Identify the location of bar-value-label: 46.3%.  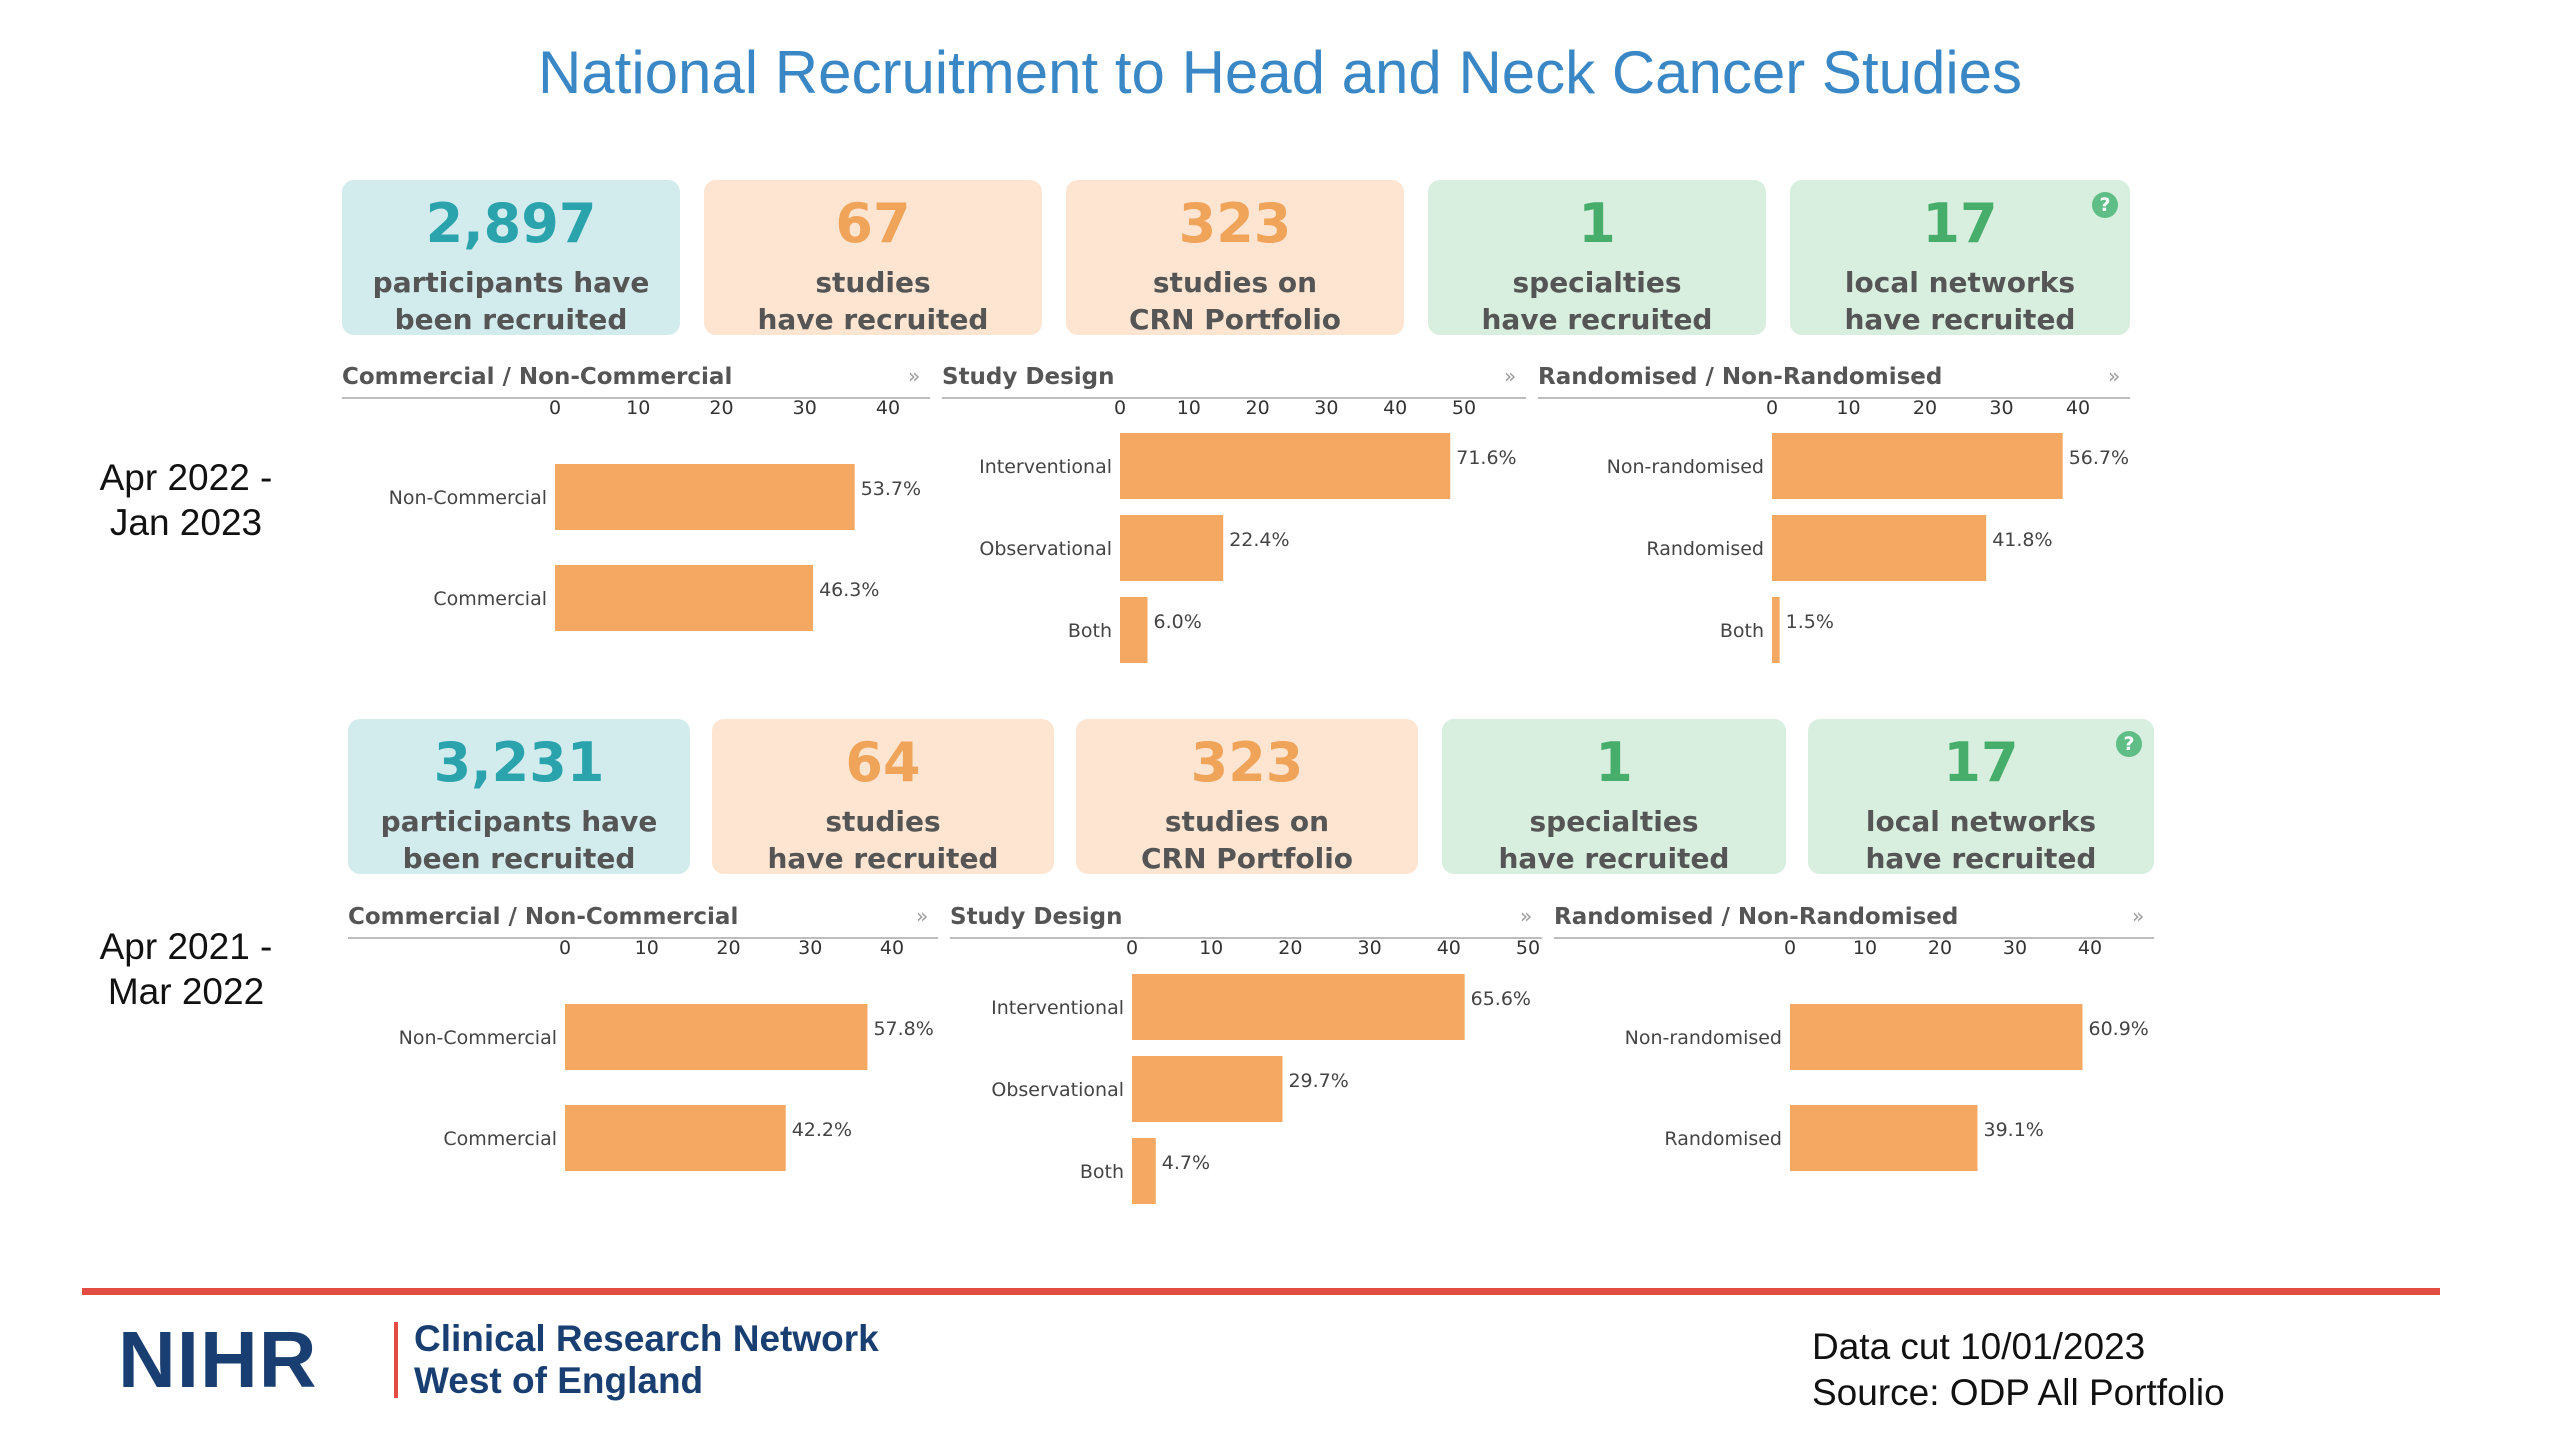
(849, 590).